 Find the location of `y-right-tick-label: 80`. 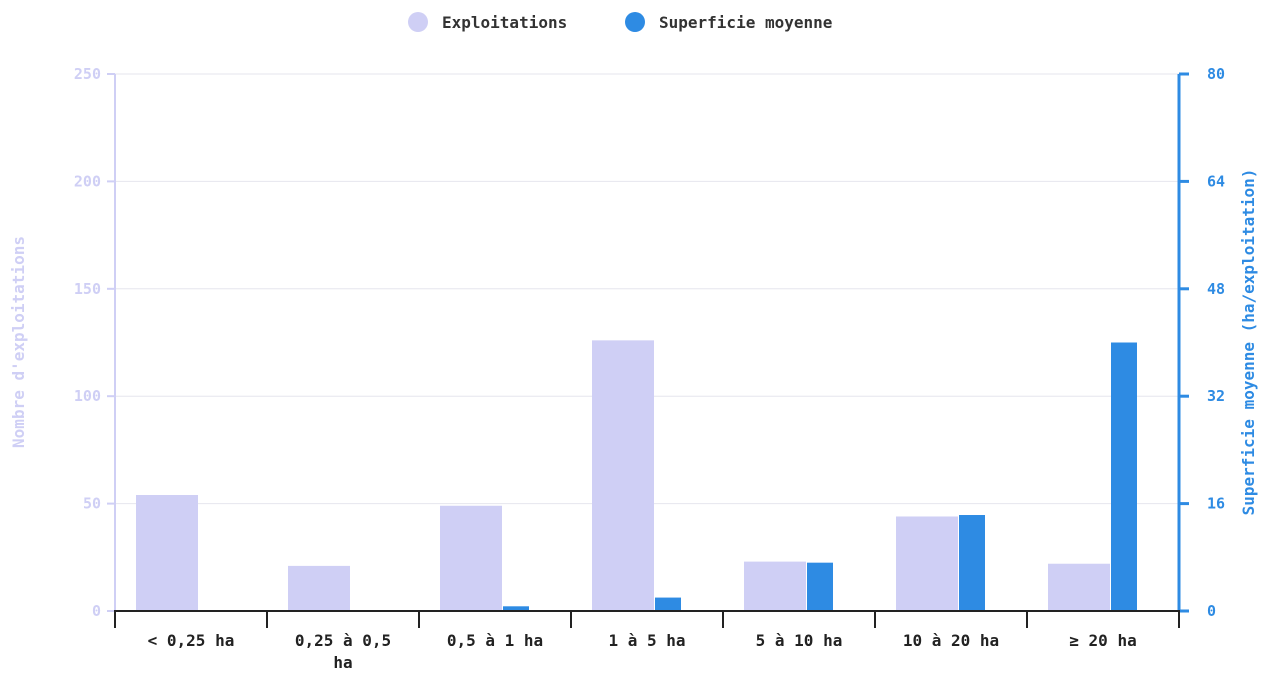

y-right-tick-label: 80 is located at coordinates (1216, 74).